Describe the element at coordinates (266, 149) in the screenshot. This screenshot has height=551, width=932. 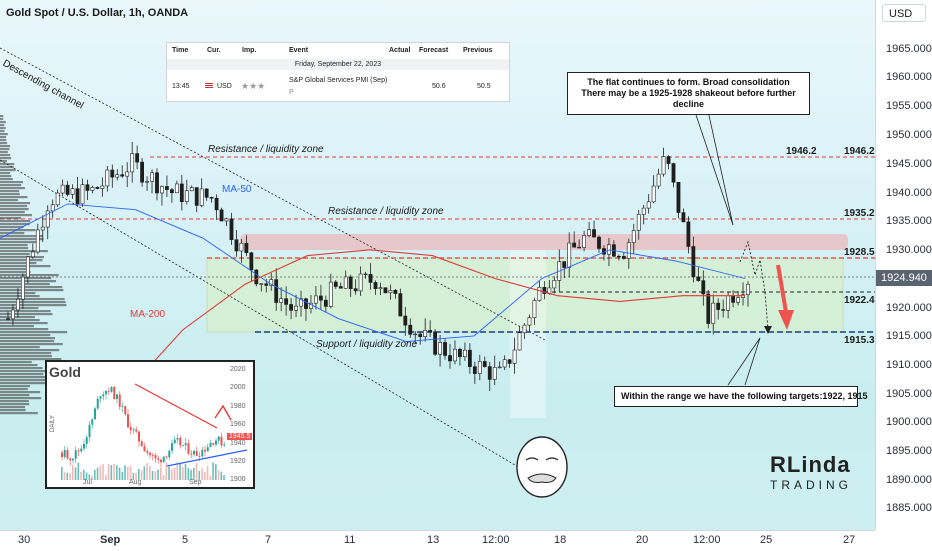
I see `resistance-label-upper: Resistance / liquidity zone` at that location.